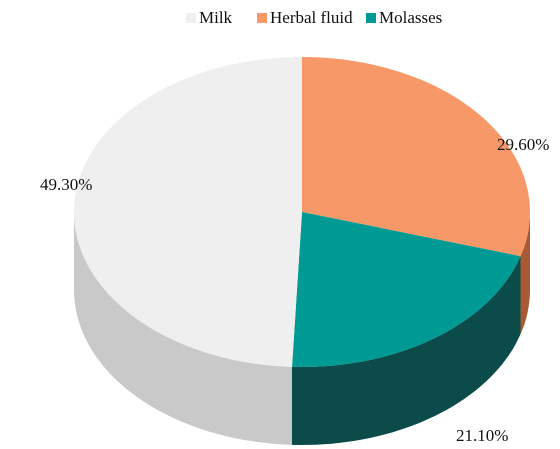  What do you see at coordinates (216, 17) in the screenshot?
I see `legend-label: Milk` at bounding box center [216, 17].